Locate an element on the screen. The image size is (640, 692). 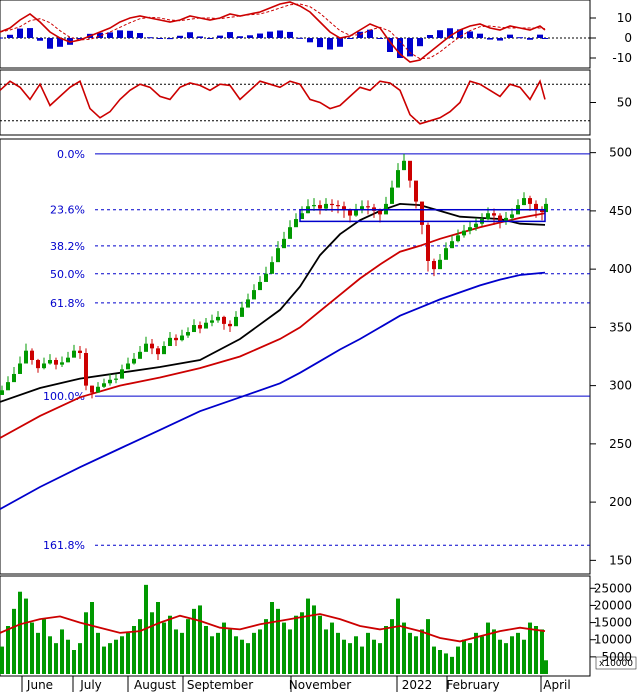
volume-panel: x10000 25000 20000 15000 10000 5000 is located at coordinates (318, 626).